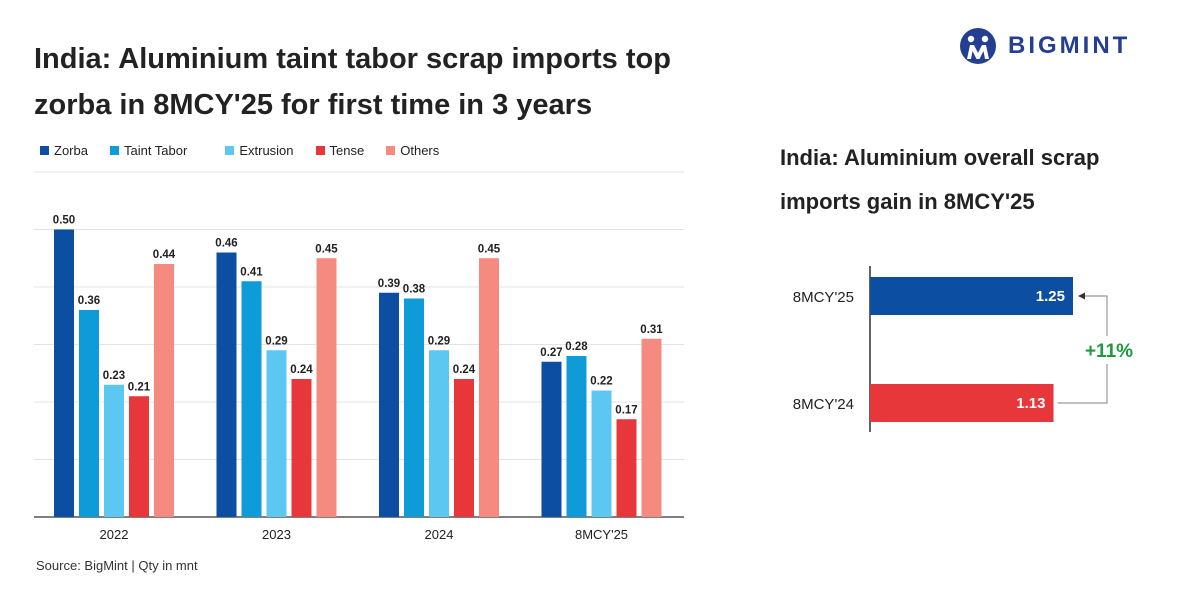 Image resolution: width=1200 pixels, height=600 pixels. What do you see at coordinates (439, 433) in the screenshot?
I see `bar-extrusion-2024` at bounding box center [439, 433].